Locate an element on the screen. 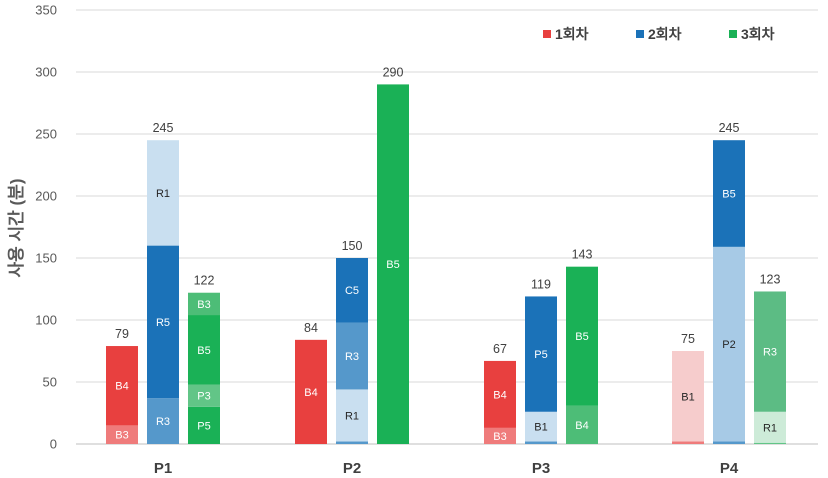  bar-P2-1회차: B4 84 is located at coordinates (311, 382).